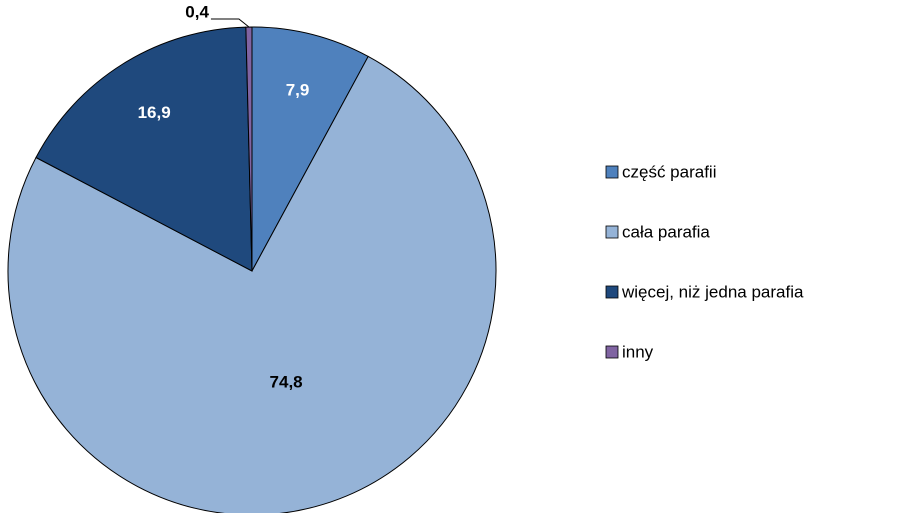 The height and width of the screenshot is (513, 917). What do you see at coordinates (154, 112) in the screenshot?
I see `data-label: 16,9` at bounding box center [154, 112].